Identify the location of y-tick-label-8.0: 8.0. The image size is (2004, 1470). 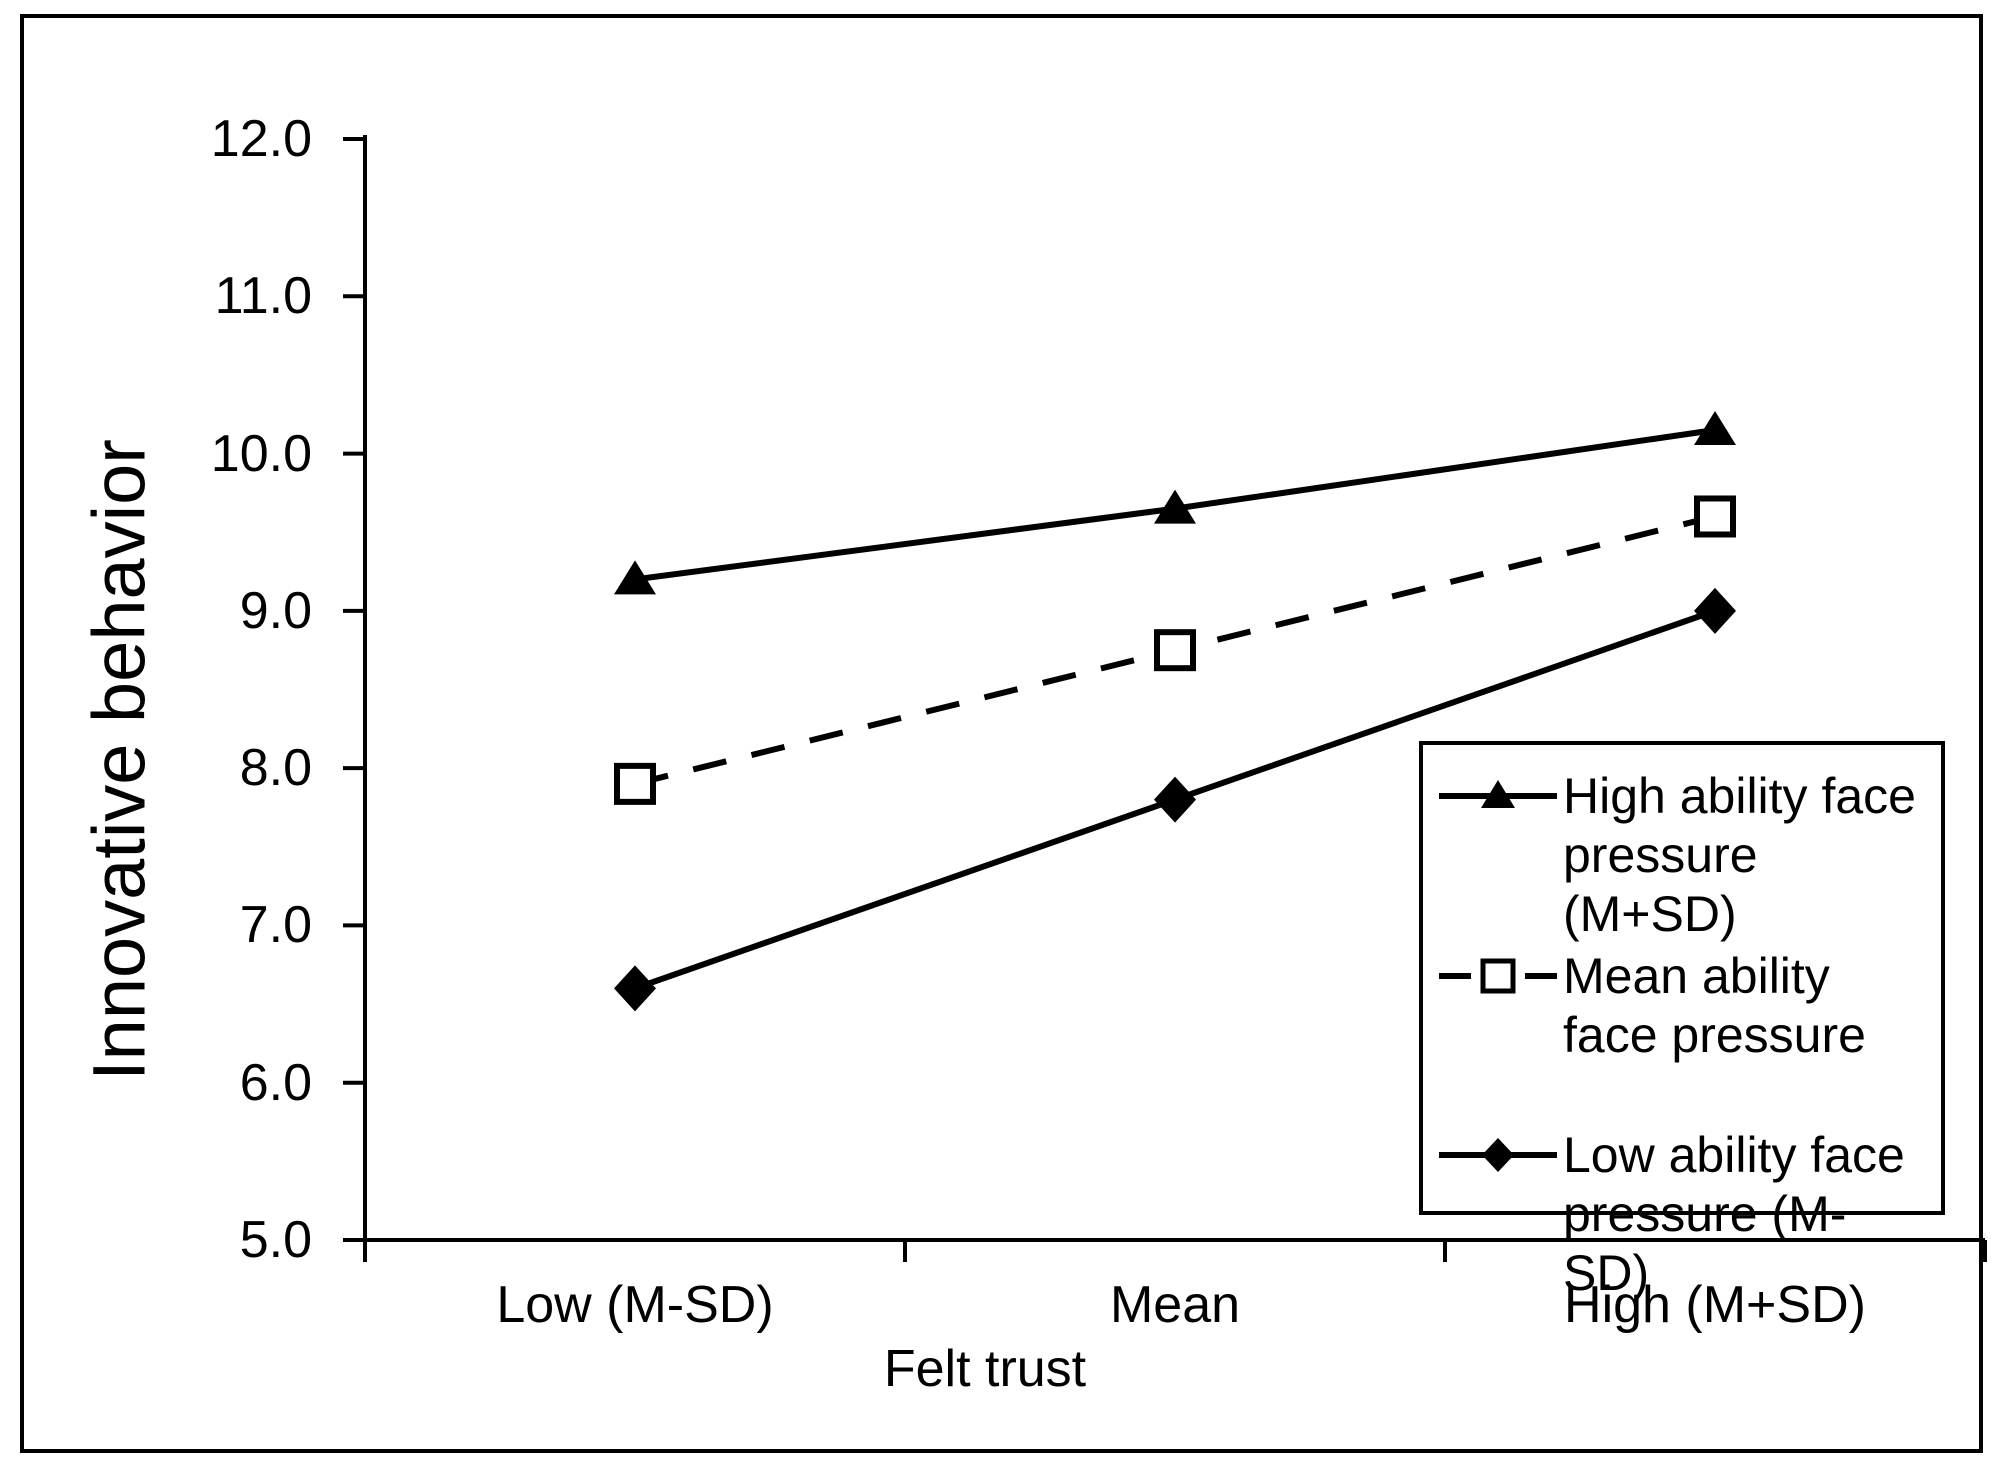
(275, 768).